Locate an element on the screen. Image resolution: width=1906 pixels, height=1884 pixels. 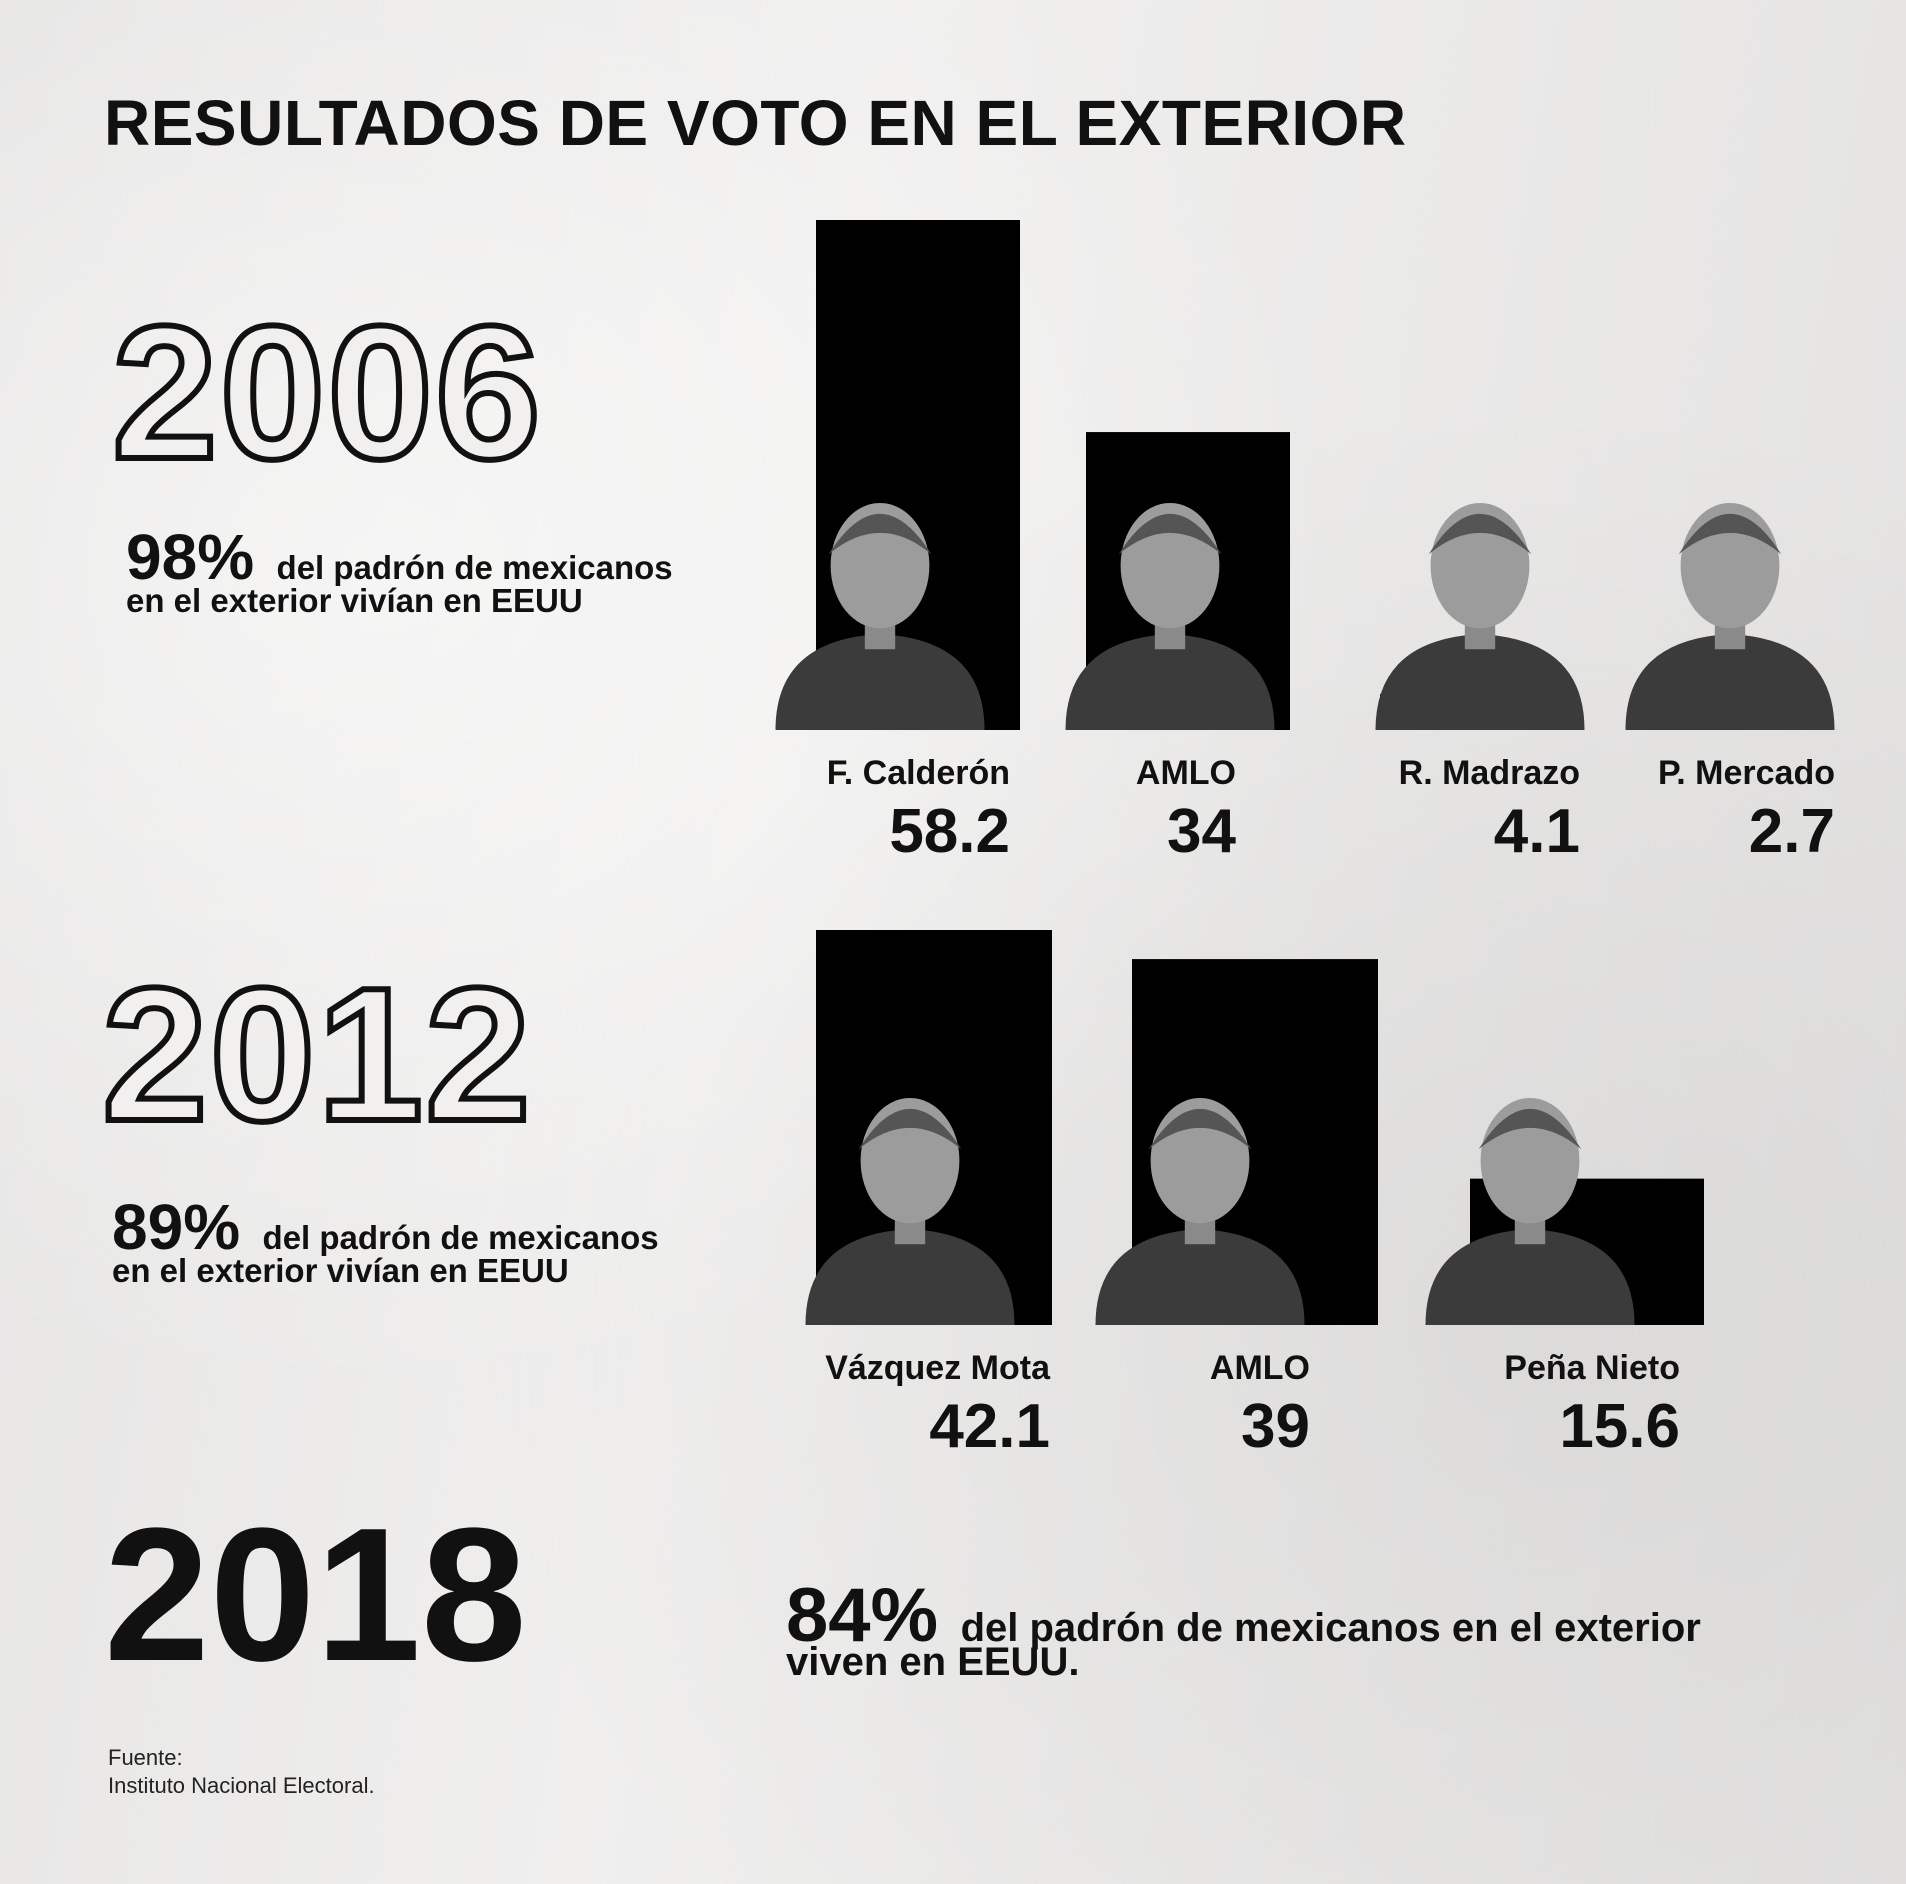
portrait-2006-r-madrazo is located at coordinates (1480, 616).